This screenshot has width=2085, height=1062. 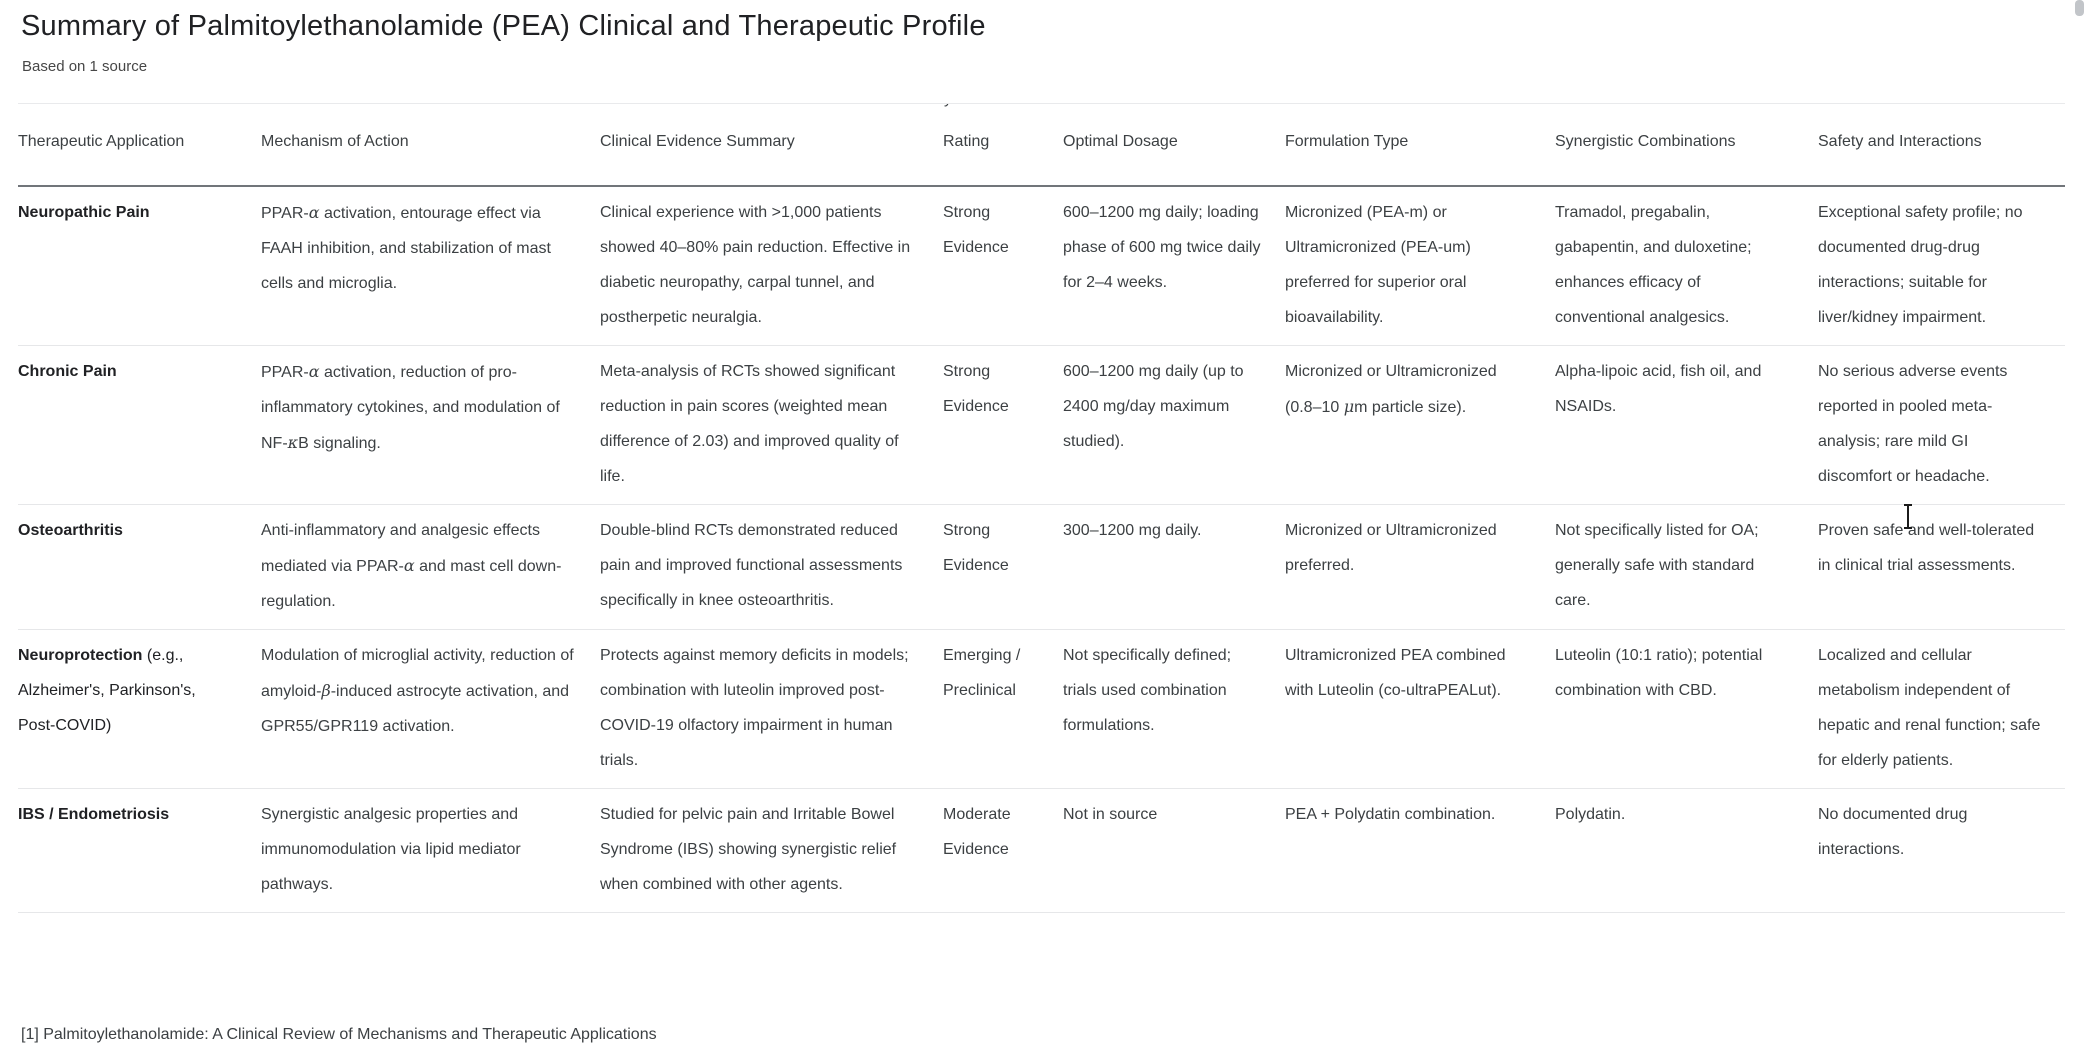 I want to click on cell-synergistic-combinations: Alpha-lipoic acid, fish oil, and NSAIDs., so click(x=1686, y=424).